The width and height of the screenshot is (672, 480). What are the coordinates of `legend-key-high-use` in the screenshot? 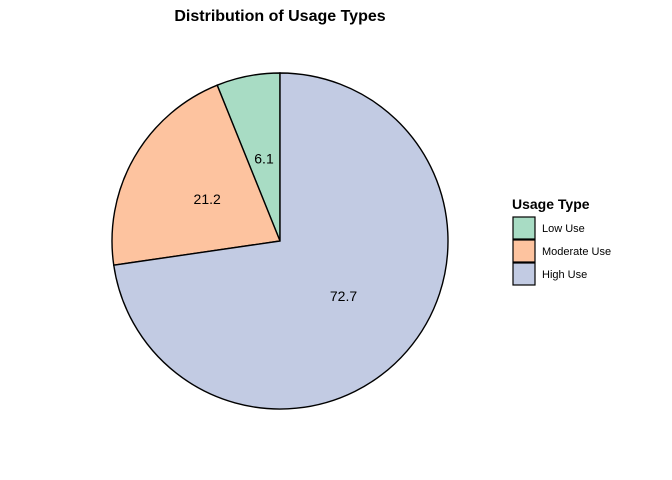 It's located at (524, 274).